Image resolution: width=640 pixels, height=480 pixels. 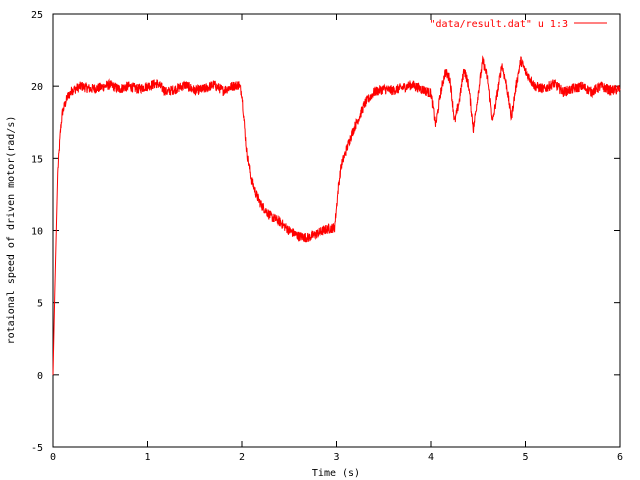 I want to click on legend-label: "data/result.dat" u 1:3, so click(x=499, y=24).